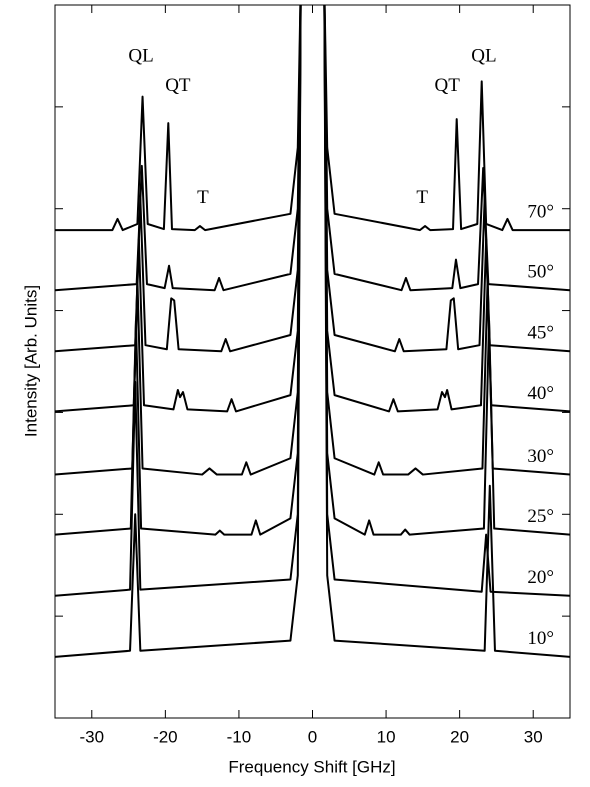 The height and width of the screenshot is (787, 590). I want to click on series-label: 25°, so click(540, 516).